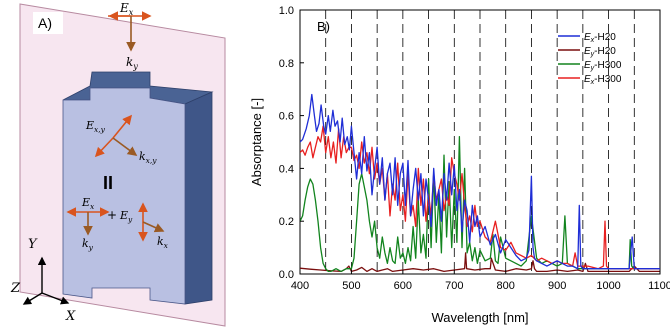 The image size is (670, 331). Describe the element at coordinates (198, 198) in the screenshot. I see `slab-side-face` at that location.